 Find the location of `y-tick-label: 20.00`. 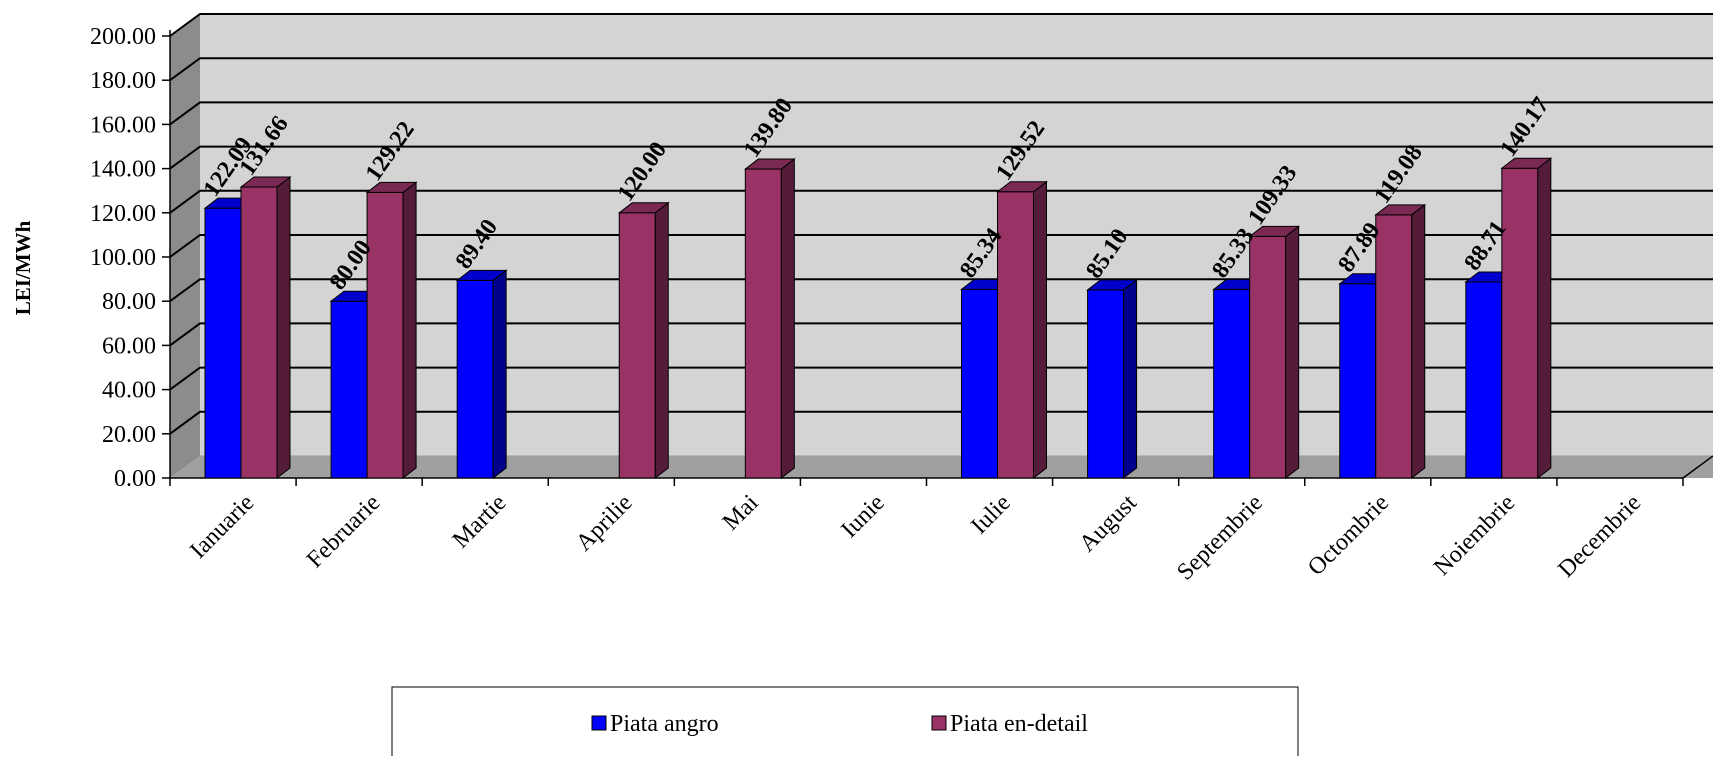

y-tick-label: 20.00 is located at coordinates (129, 435).